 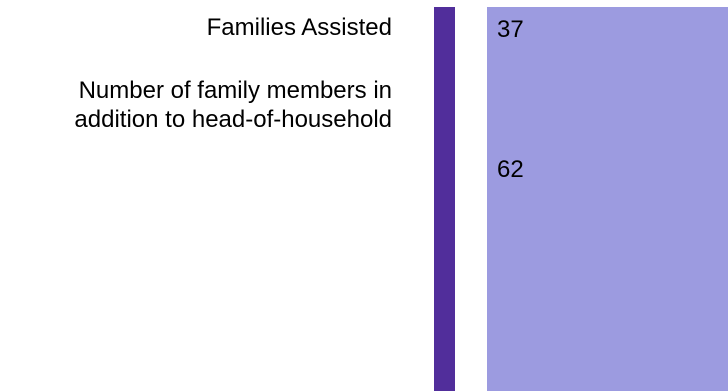 I want to click on accent-bar, so click(x=444, y=199).